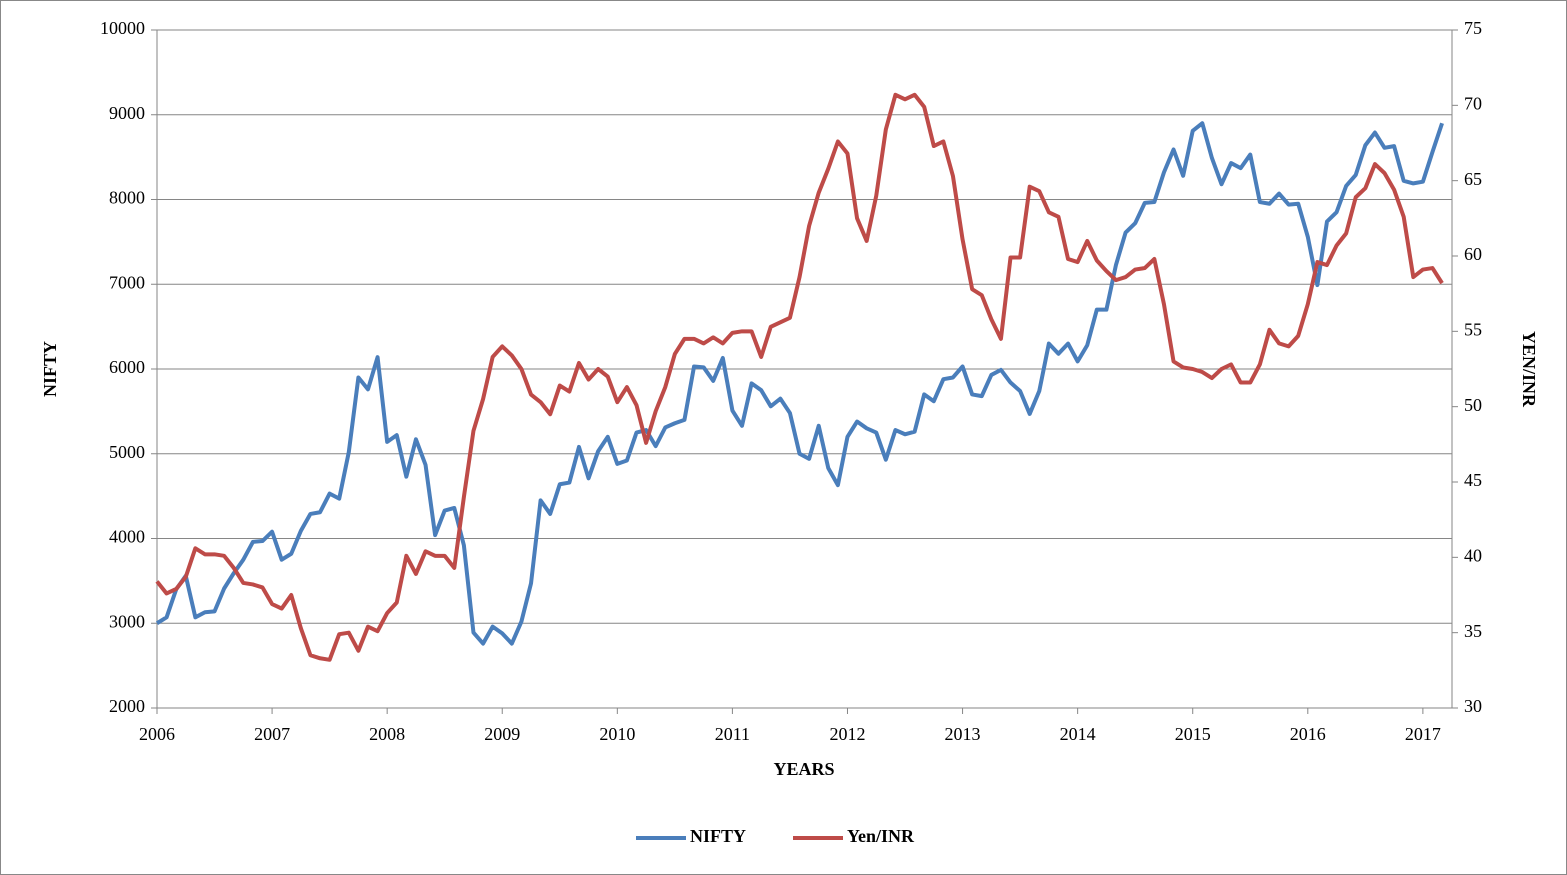 The image size is (1567, 875). Describe the element at coordinates (272, 734) in the screenshot. I see `x-tick-label: 2007` at that location.